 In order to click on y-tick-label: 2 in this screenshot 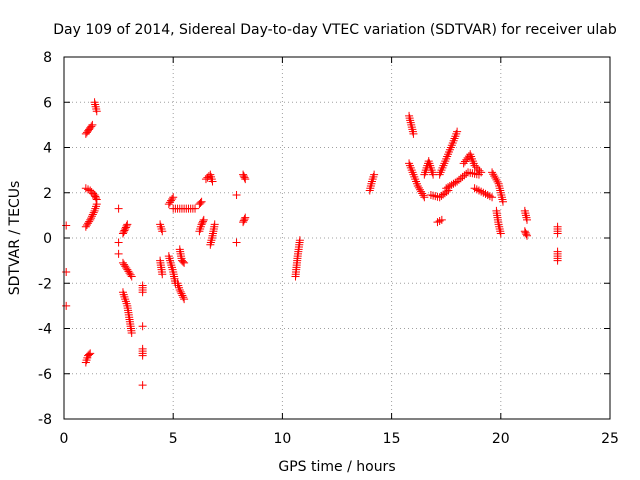, I will do `click(47, 194)`.